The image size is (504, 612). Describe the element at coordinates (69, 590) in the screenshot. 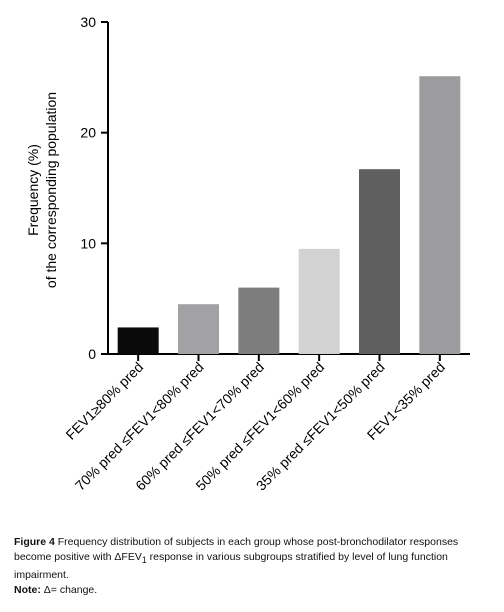

I see `note-text: Δ= change.` at that location.